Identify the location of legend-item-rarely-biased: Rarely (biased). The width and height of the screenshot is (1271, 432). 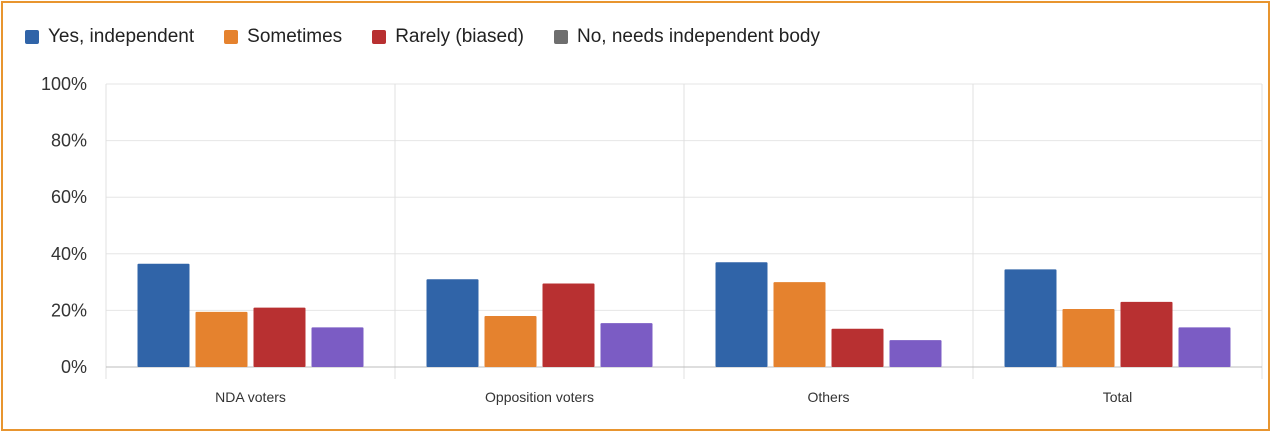
(448, 37).